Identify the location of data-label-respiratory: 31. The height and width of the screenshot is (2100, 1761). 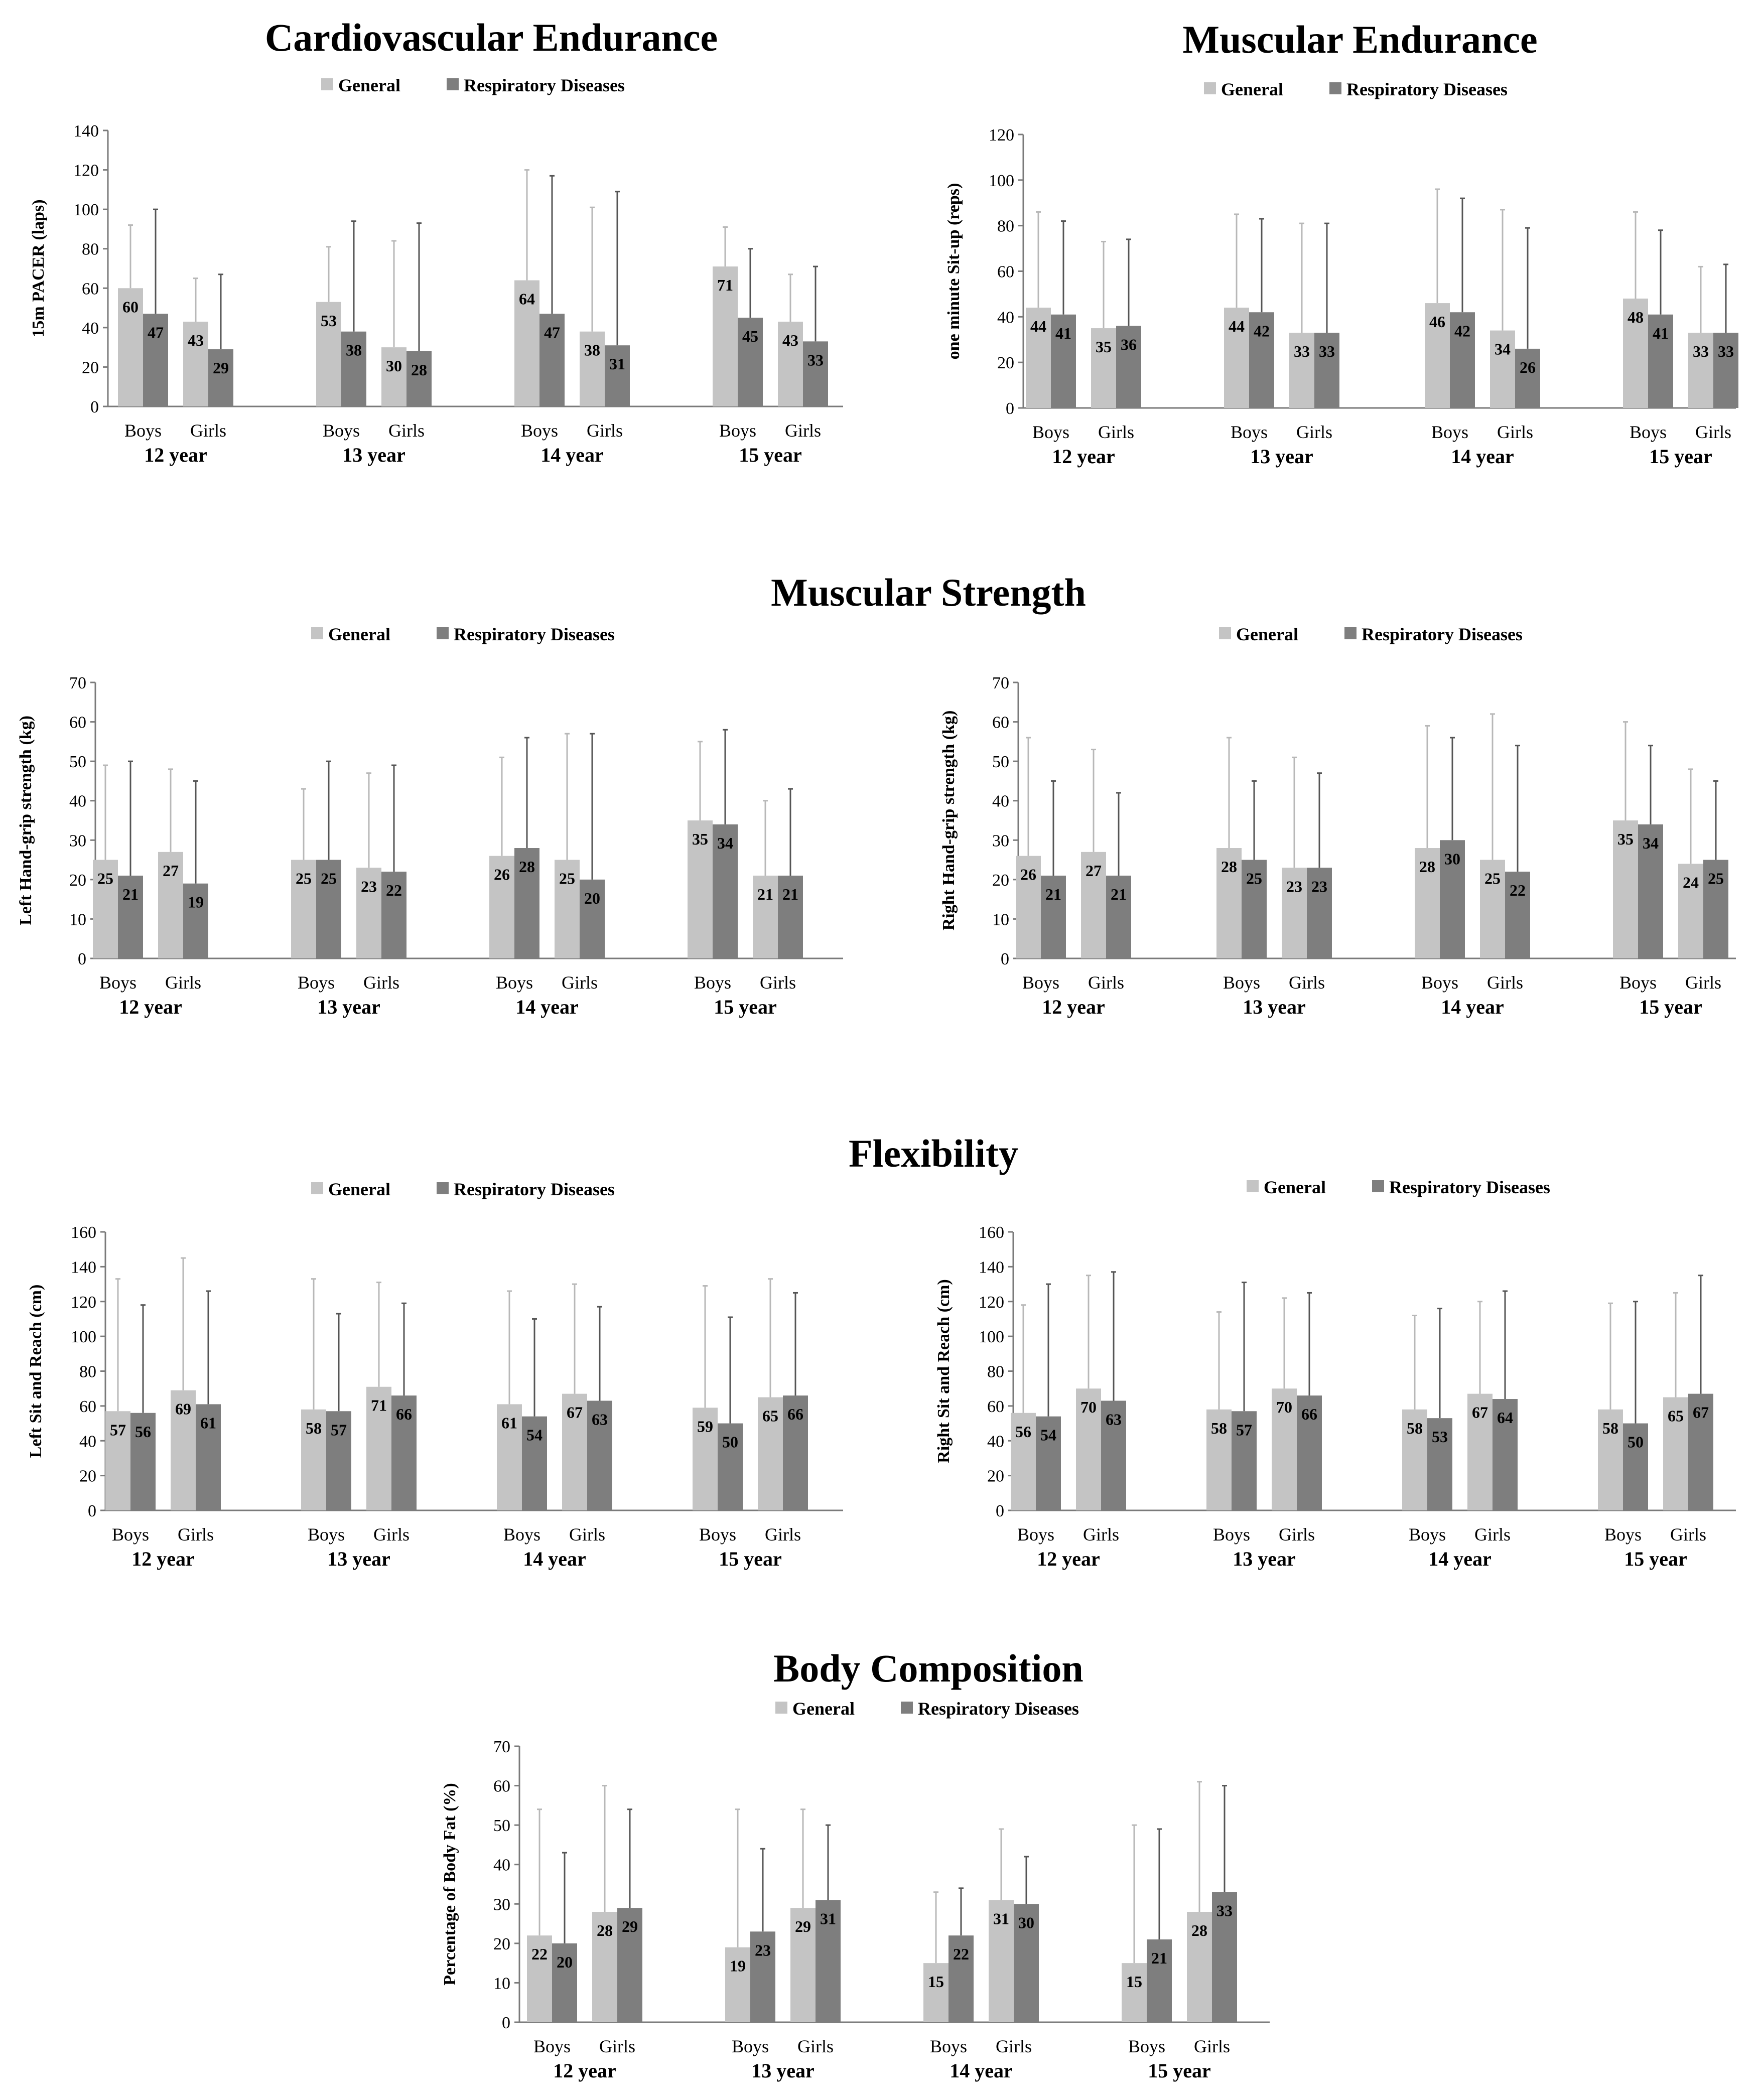
(617, 364).